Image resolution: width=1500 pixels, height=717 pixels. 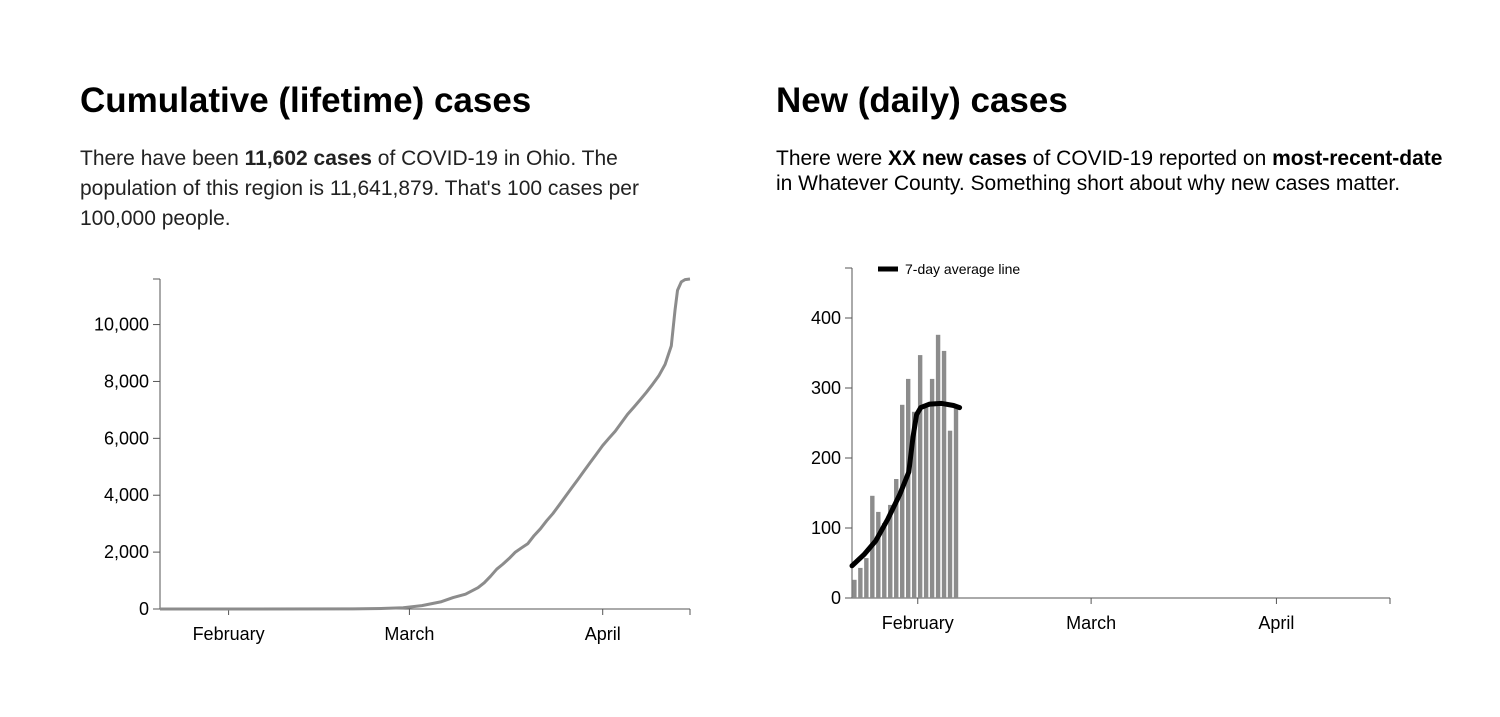 I want to click on seven-day-average-line, so click(x=906, y=484).